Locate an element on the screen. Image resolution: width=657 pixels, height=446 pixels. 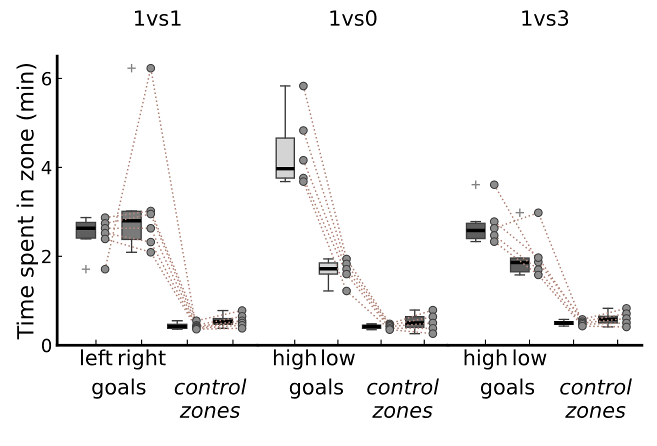
y-tick-label: 4 is located at coordinates (47, 167).